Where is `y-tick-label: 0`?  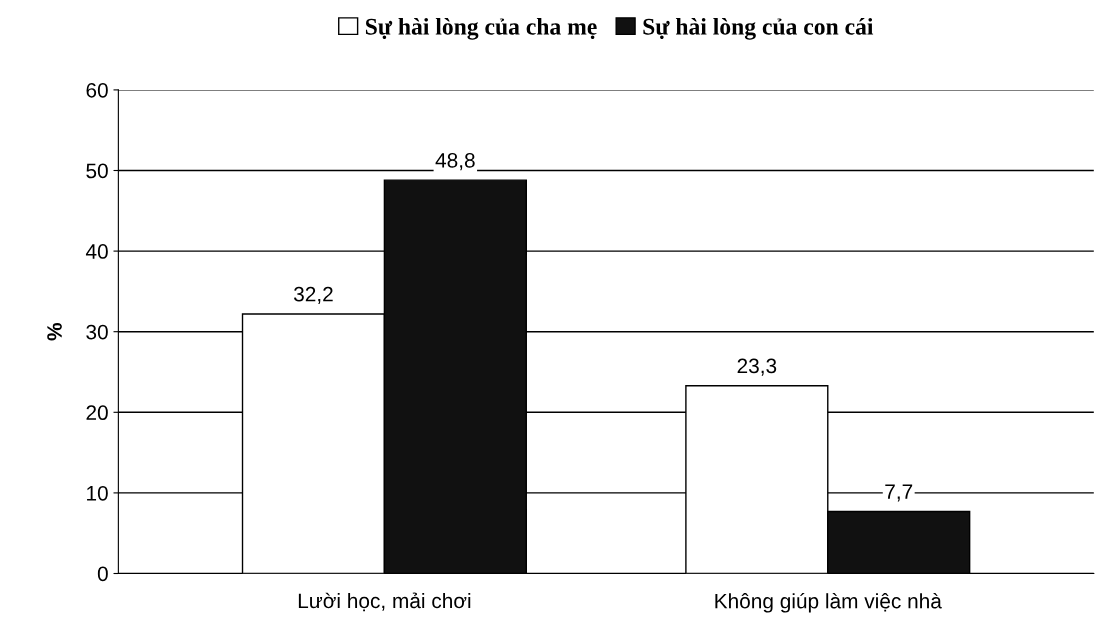
y-tick-label: 0 is located at coordinates (102, 574).